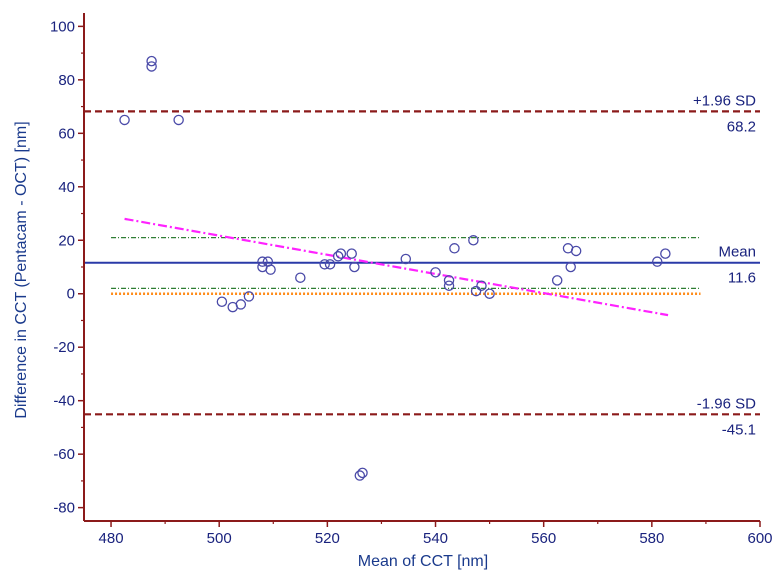 The width and height of the screenshot is (774, 571). Describe the element at coordinates (724, 100) in the screenshot. I see `upper-loa-label: +1.96 SD` at that location.